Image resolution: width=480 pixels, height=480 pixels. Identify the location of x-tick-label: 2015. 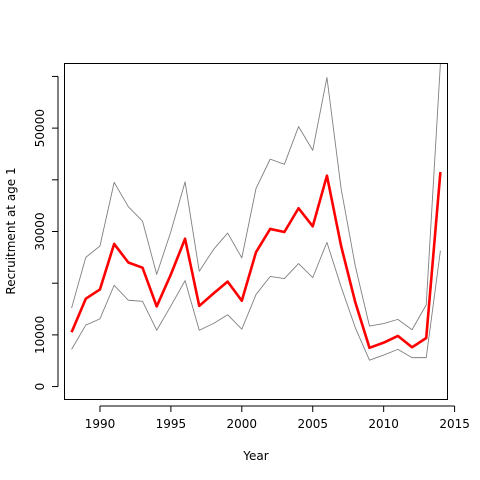
(454, 424).